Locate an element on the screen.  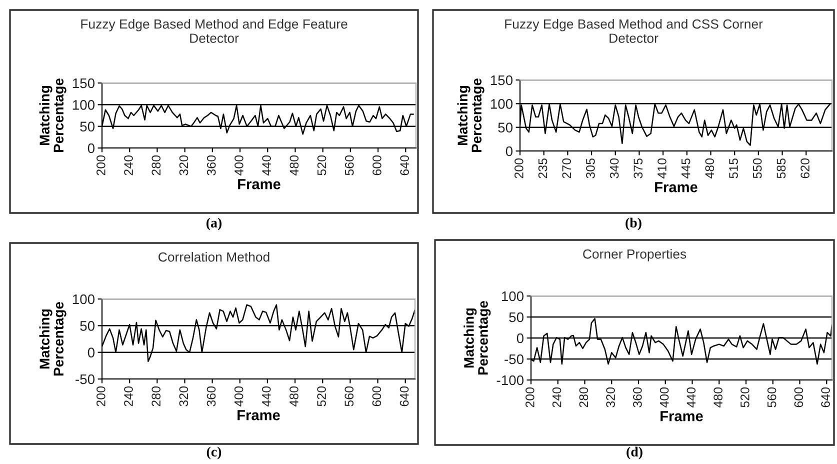
chart-title: Correlation Method is located at coordinates (214, 257).